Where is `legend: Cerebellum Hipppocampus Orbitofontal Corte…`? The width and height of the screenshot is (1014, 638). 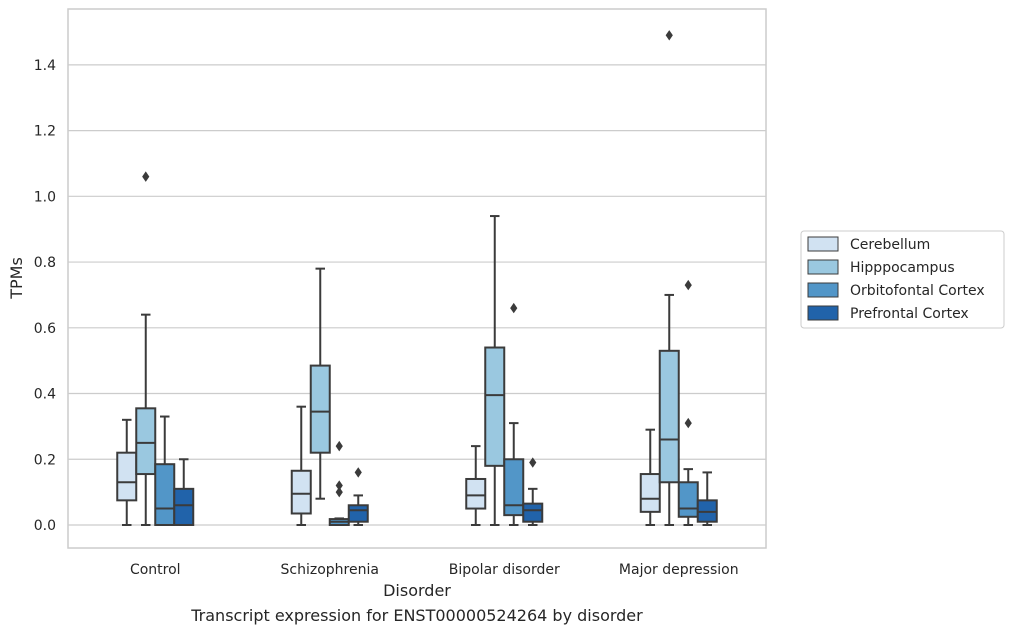 legend: Cerebellum Hipppocampus Orbitofontal Corte… is located at coordinates (902, 279).